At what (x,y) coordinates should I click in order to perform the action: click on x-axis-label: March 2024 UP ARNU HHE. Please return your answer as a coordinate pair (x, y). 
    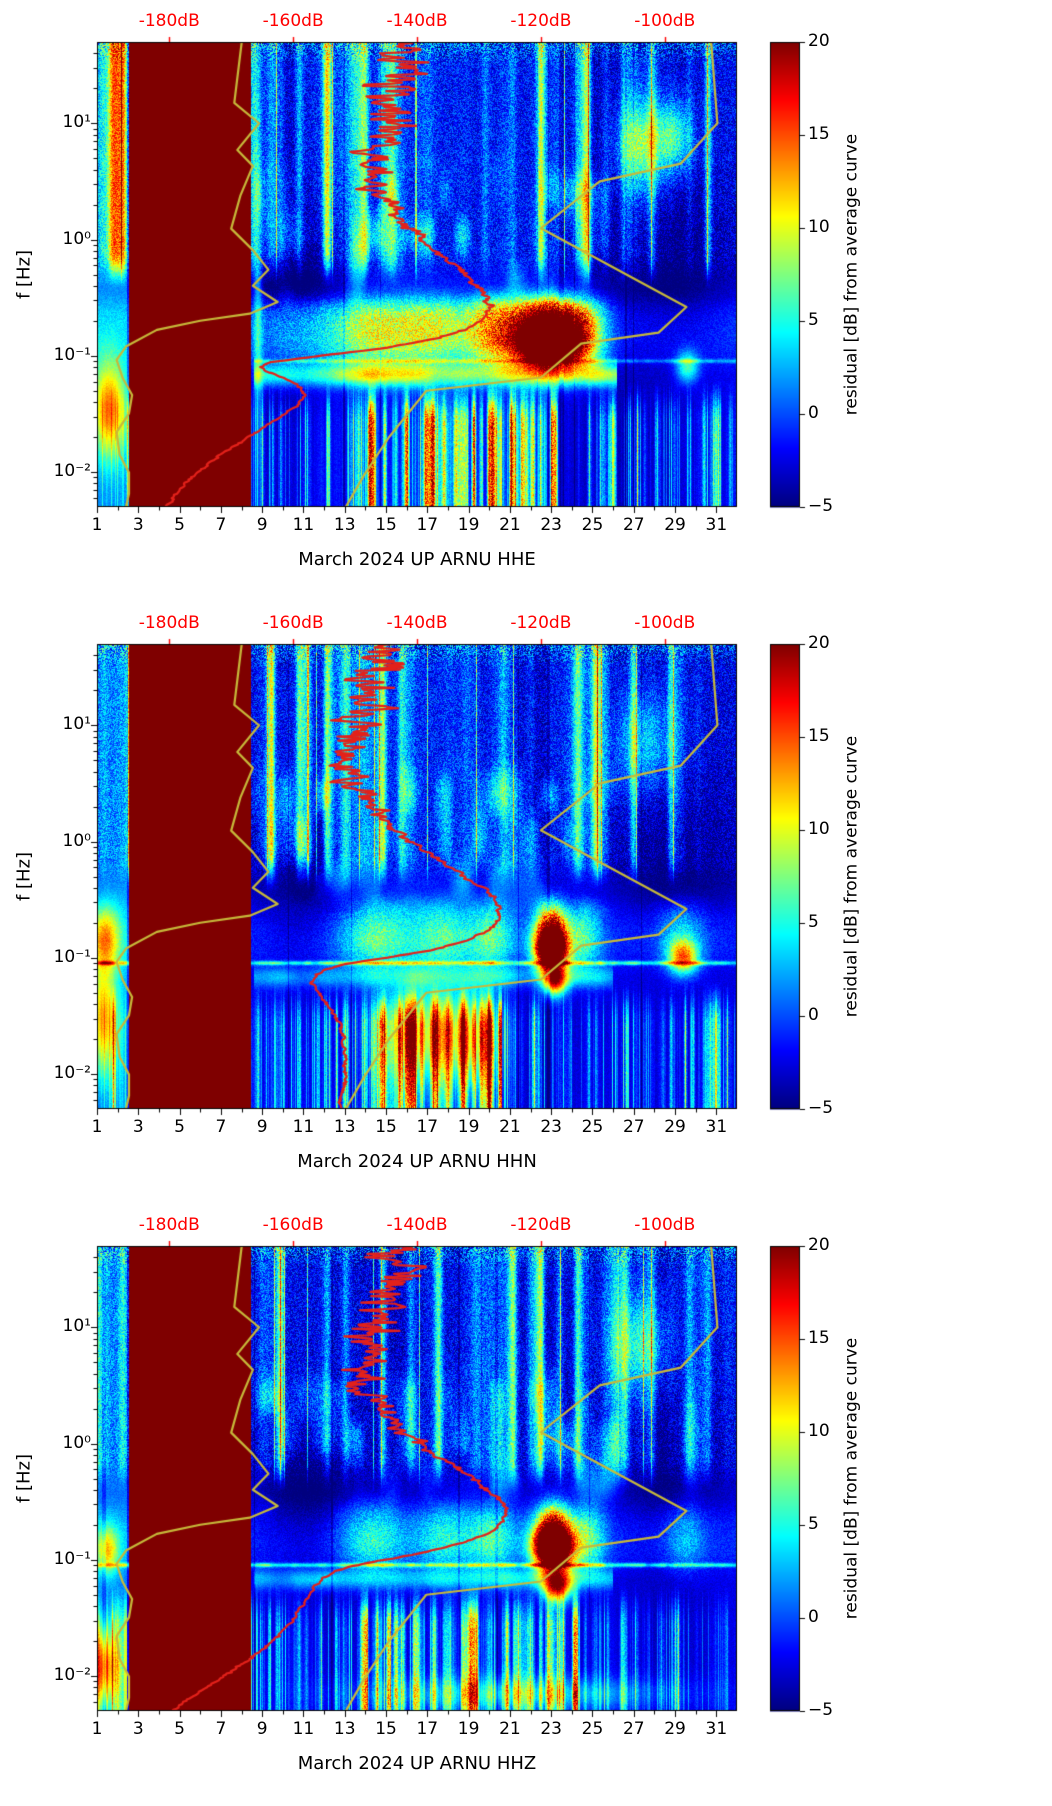
    Looking at the image, I should click on (417, 559).